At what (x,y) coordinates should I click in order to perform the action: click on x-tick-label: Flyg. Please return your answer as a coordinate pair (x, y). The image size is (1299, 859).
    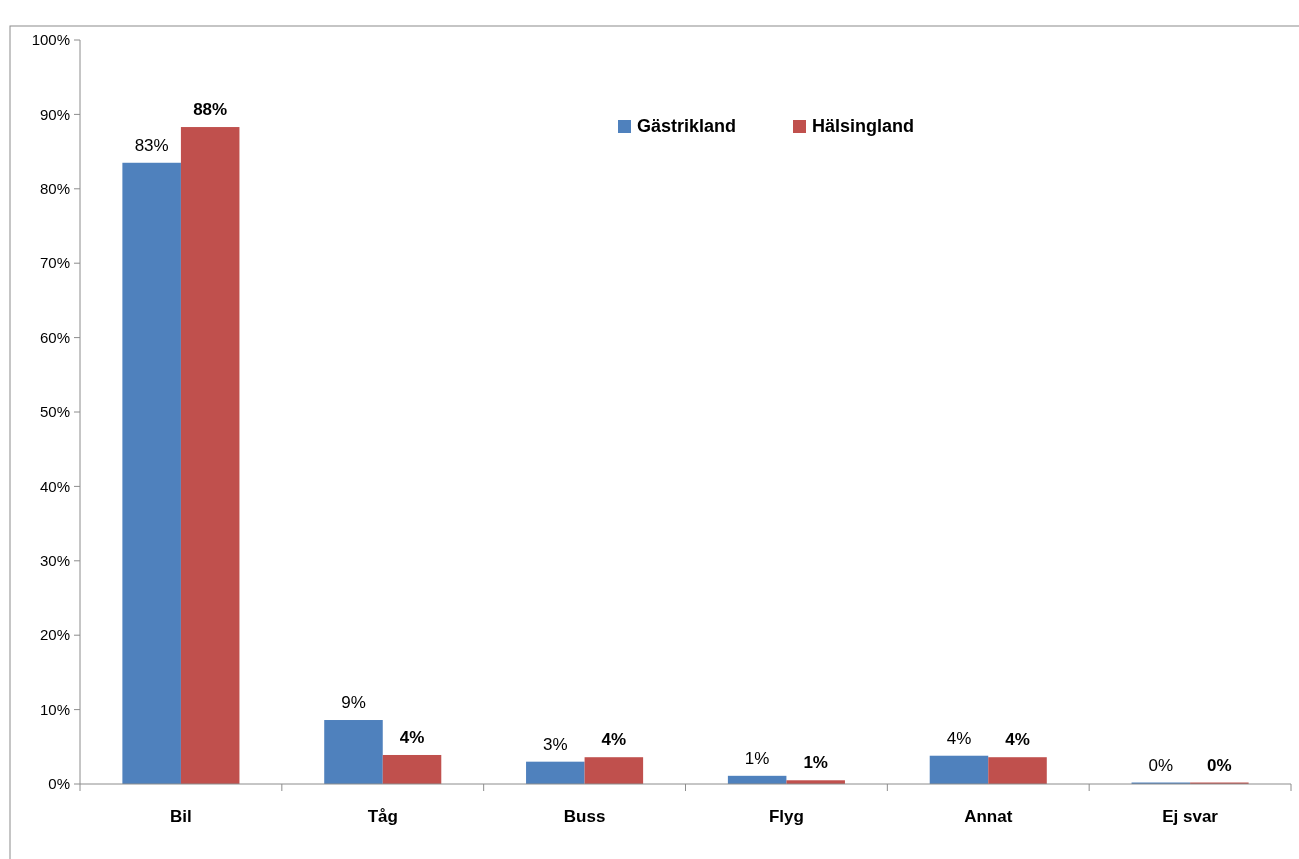
    Looking at the image, I should click on (786, 816).